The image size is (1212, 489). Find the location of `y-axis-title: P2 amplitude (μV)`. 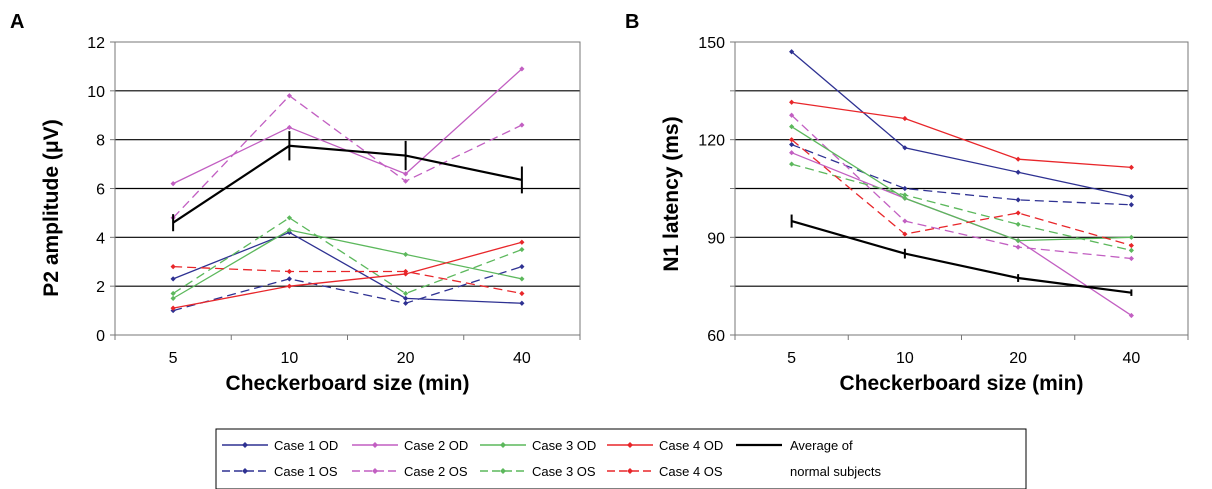

y-axis-title: P2 amplitude (μV) is located at coordinates (51, 207).